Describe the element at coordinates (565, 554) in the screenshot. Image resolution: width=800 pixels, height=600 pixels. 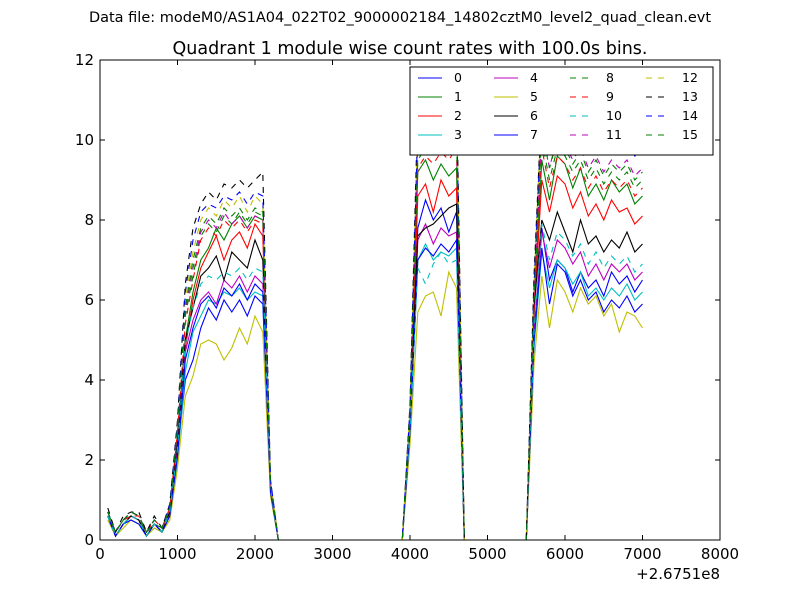
I see `x-tick-label: 6000` at that location.